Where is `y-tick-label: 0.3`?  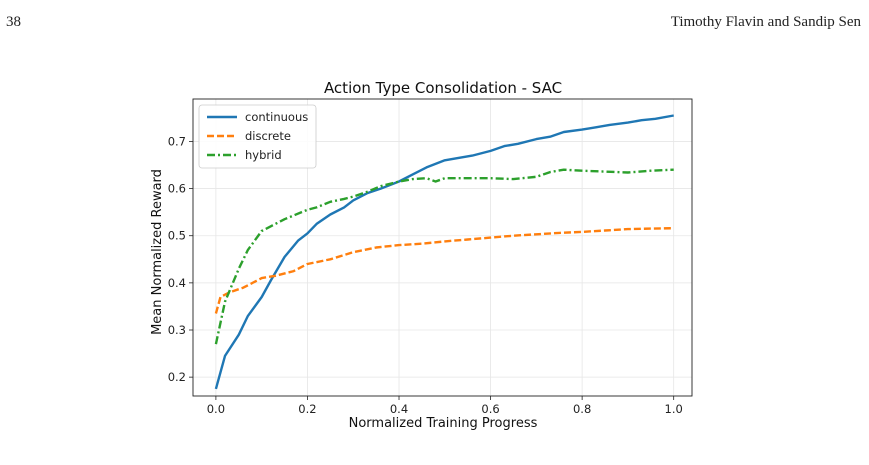
y-tick-label: 0.3 is located at coordinates (177, 330).